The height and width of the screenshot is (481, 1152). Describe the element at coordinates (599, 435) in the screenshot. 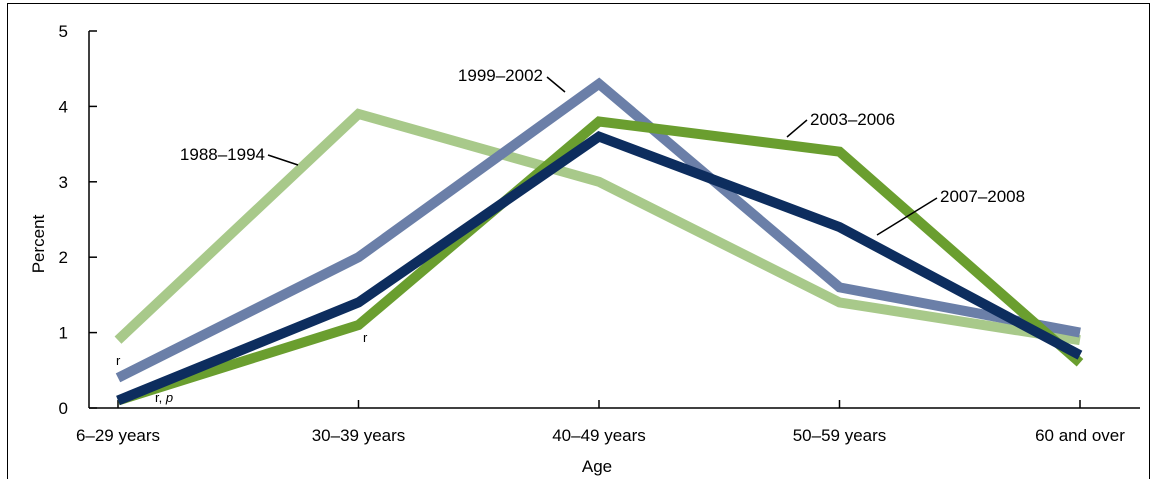

I see `x-tick-label: 40–49 years` at that location.